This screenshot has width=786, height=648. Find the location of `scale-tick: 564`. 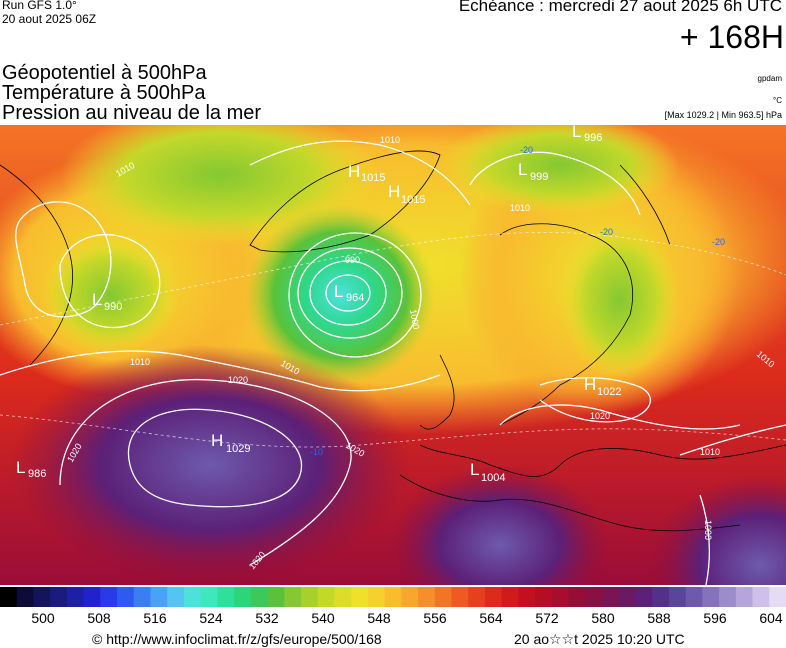

scale-tick: 564 is located at coordinates (491, 618).